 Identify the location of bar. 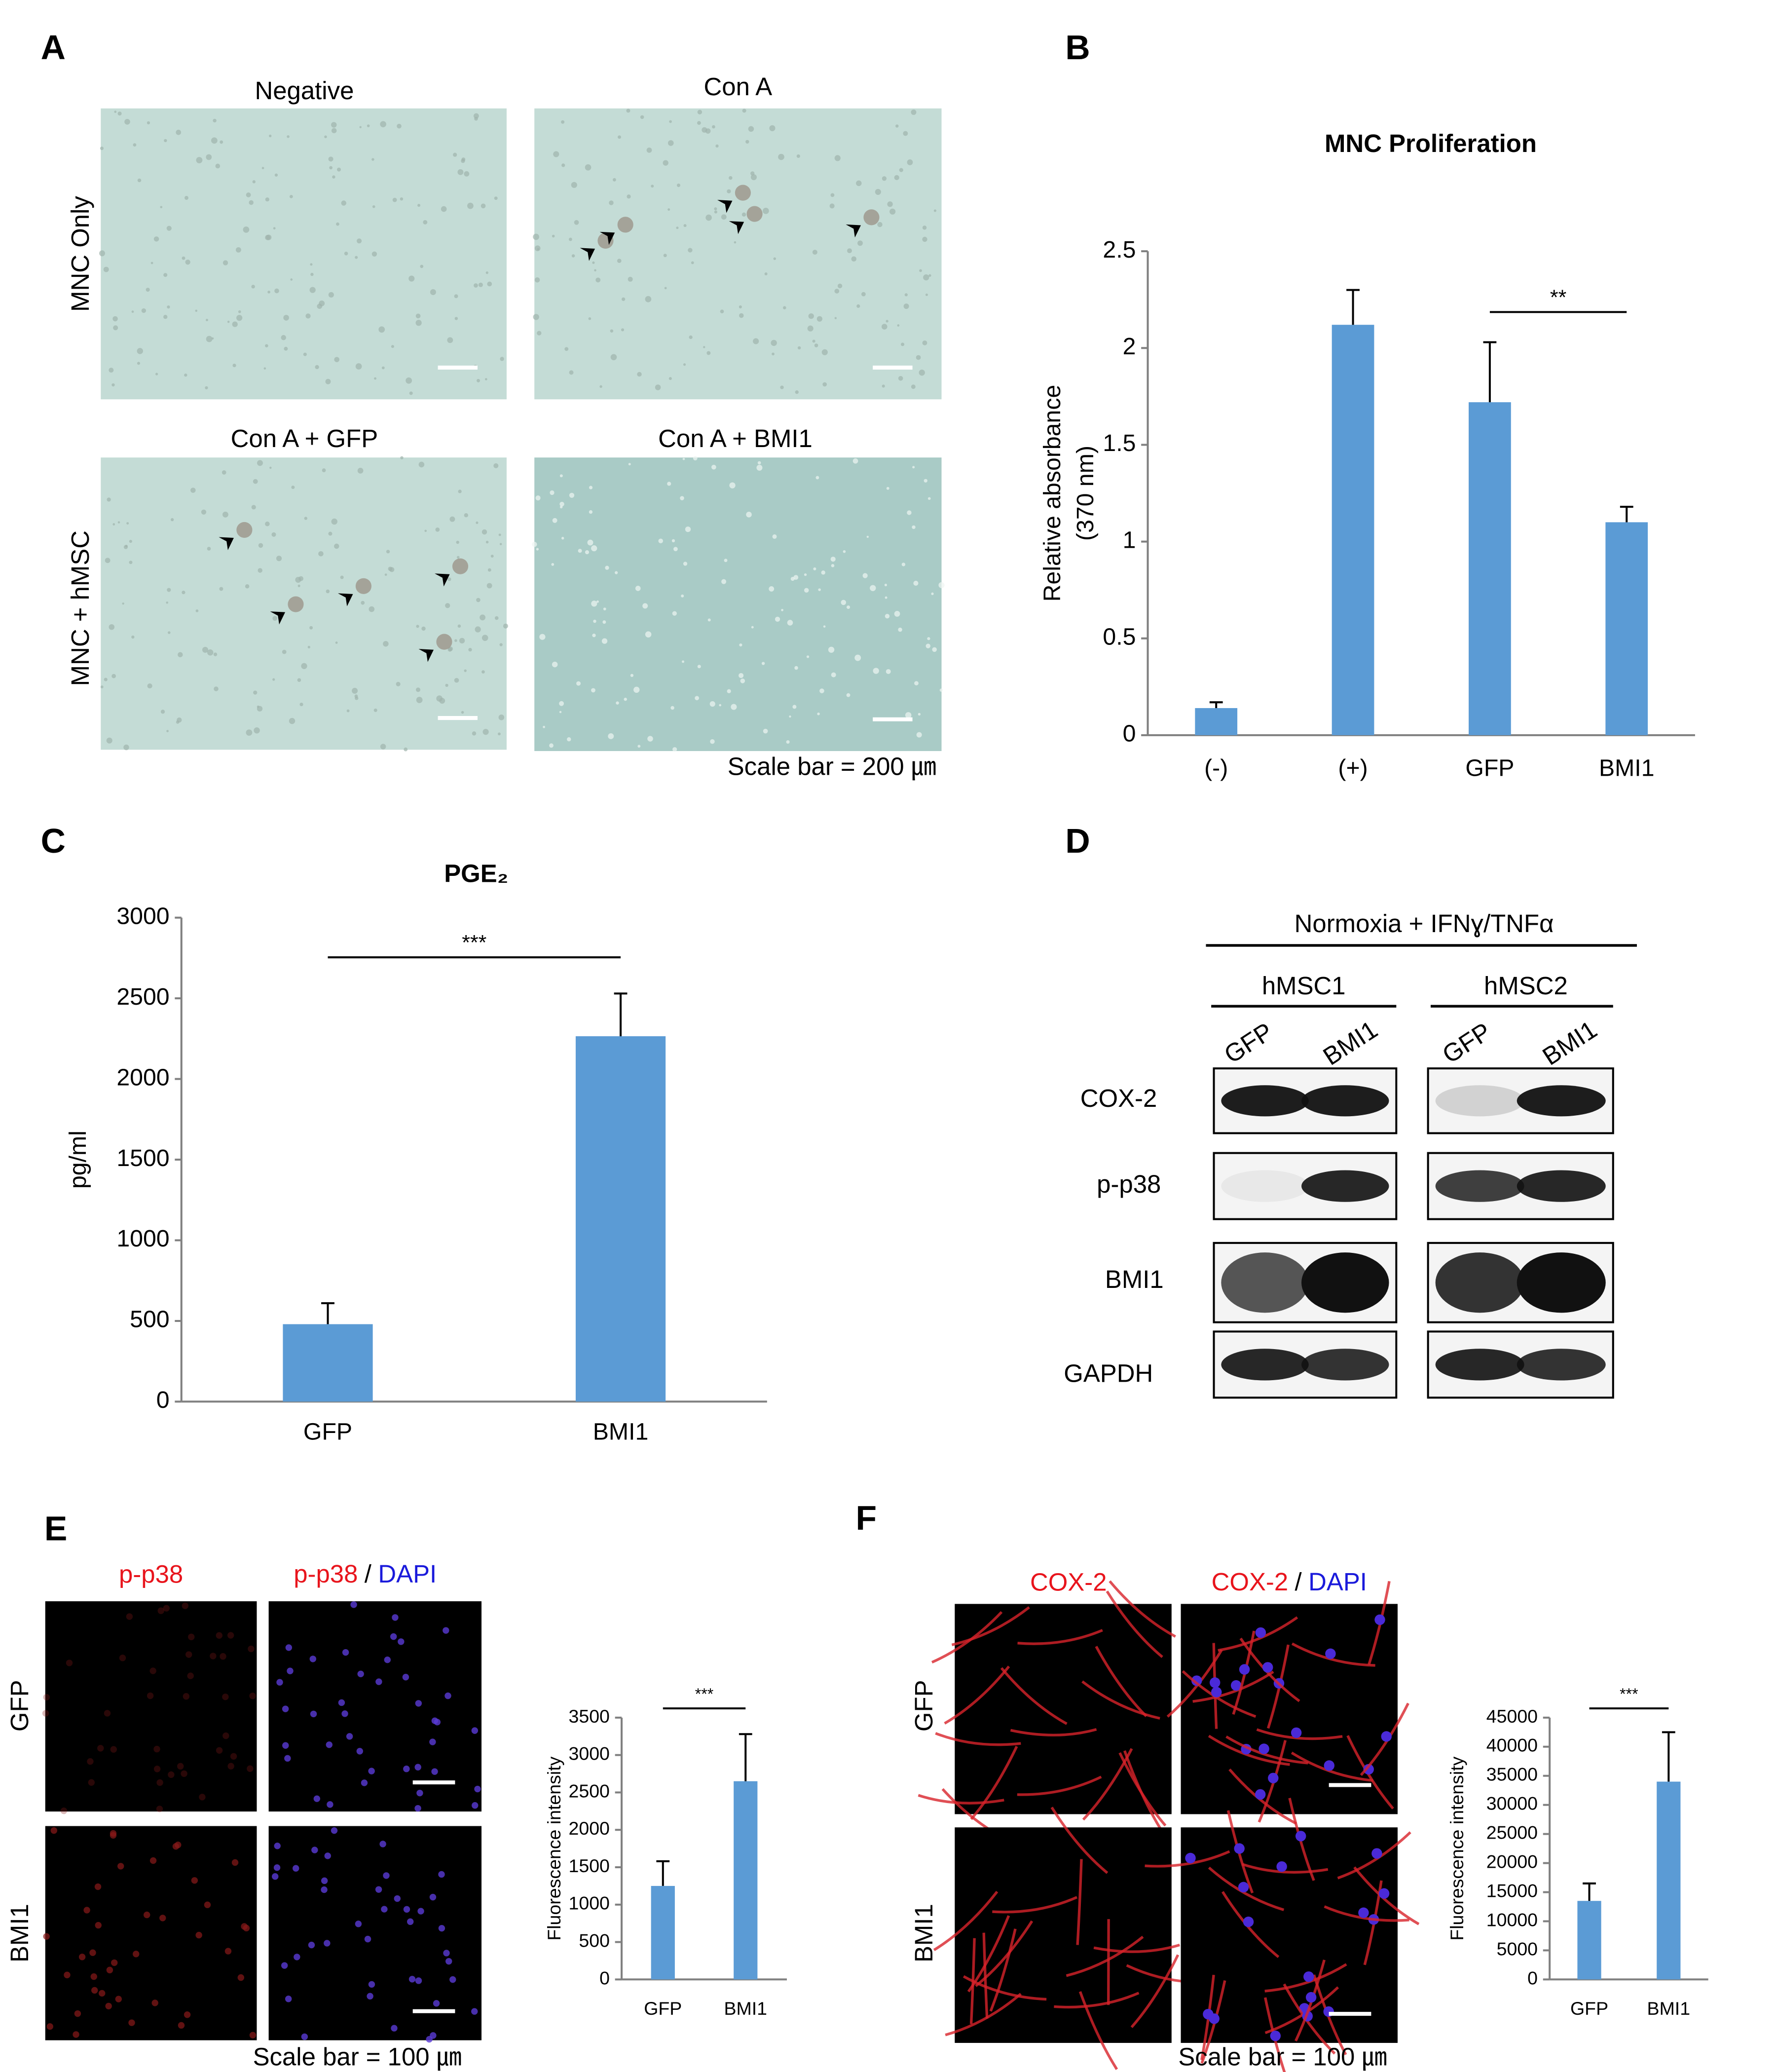
(1669, 1881).